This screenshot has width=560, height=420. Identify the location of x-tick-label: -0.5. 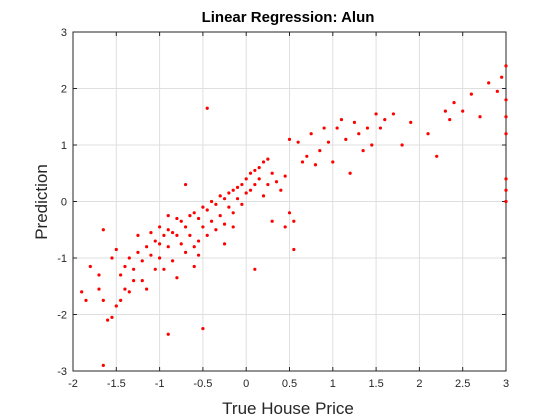
(202, 384).